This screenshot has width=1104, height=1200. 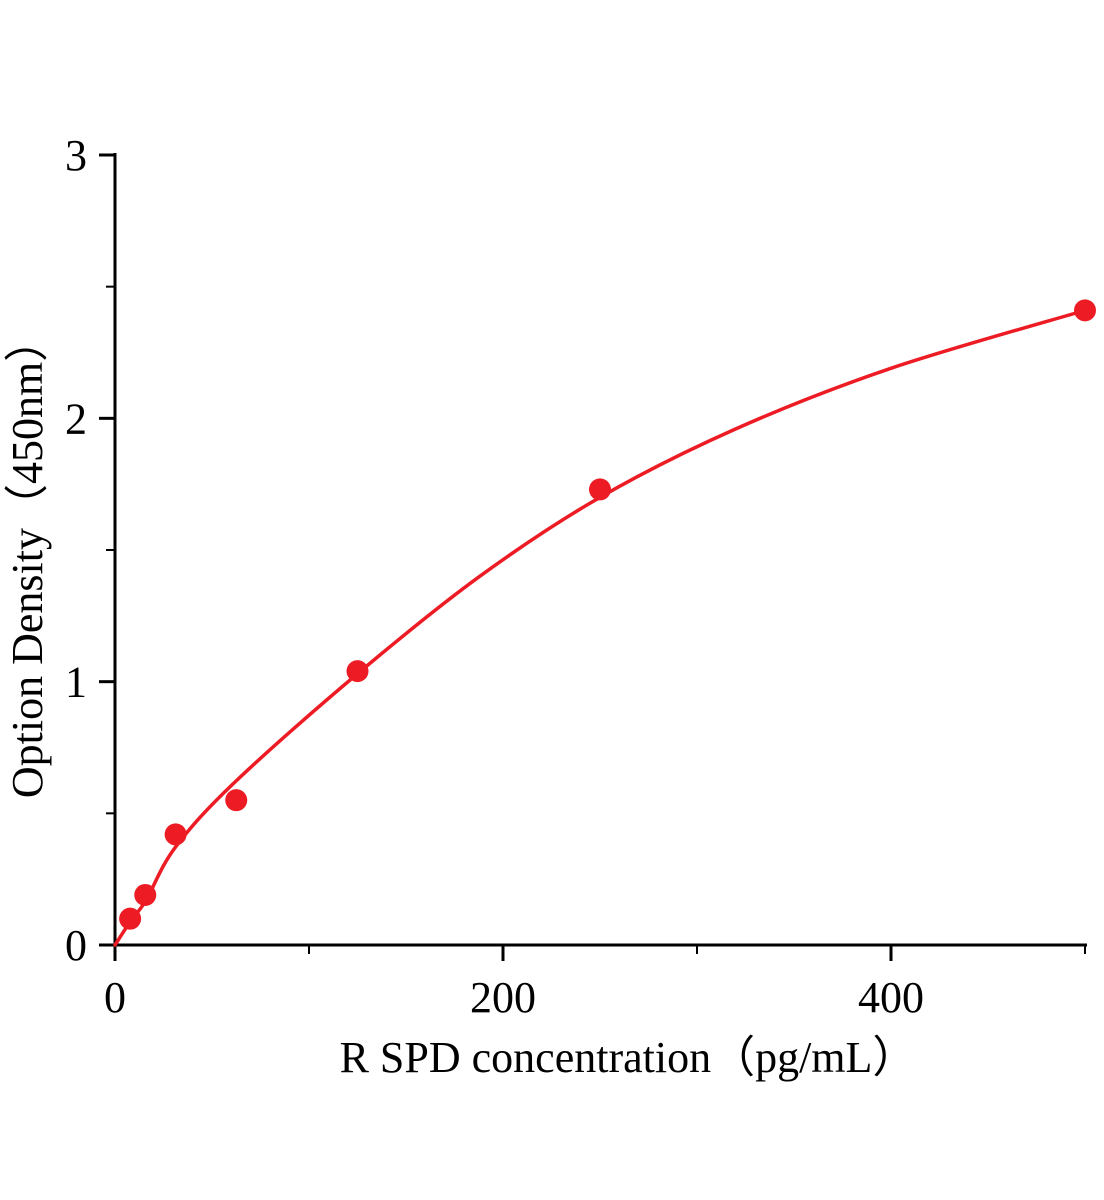 I want to click on y-tick-label: 1, so click(x=76, y=682).